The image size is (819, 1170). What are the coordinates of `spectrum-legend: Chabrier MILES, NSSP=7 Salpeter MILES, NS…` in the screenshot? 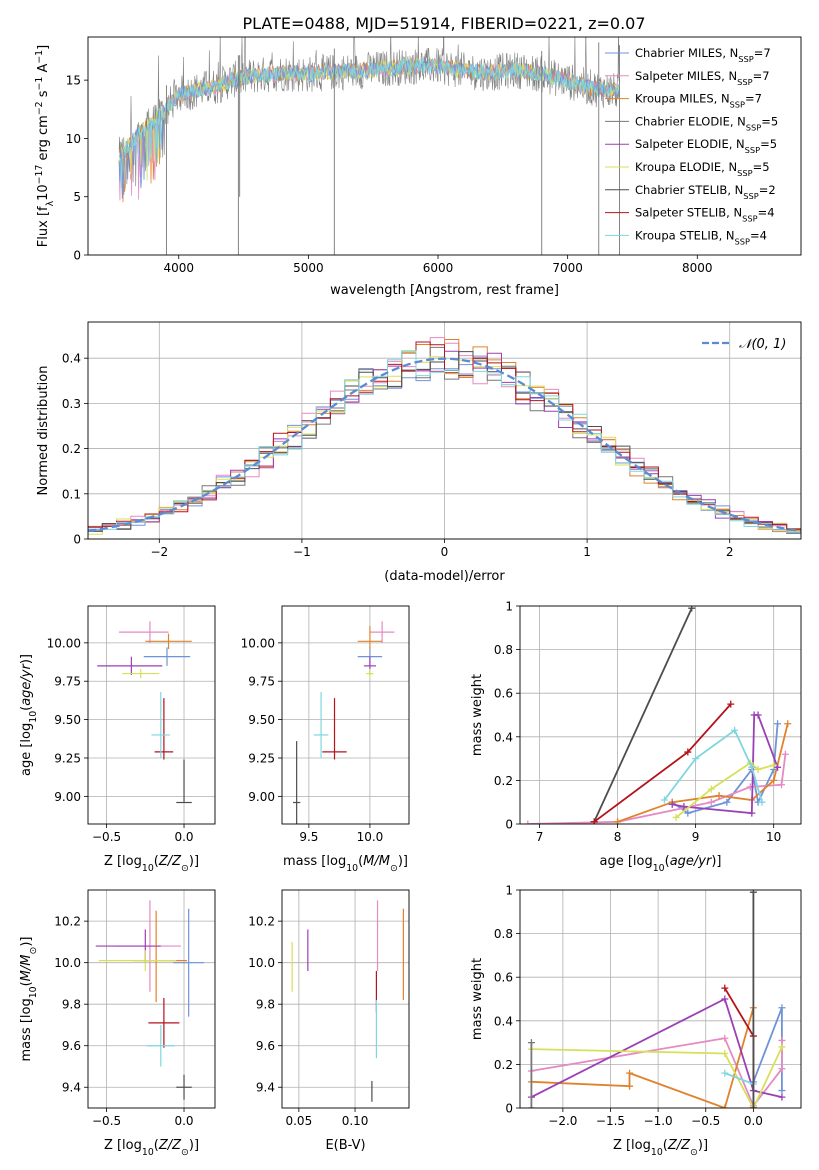 It's located at (691, 146).